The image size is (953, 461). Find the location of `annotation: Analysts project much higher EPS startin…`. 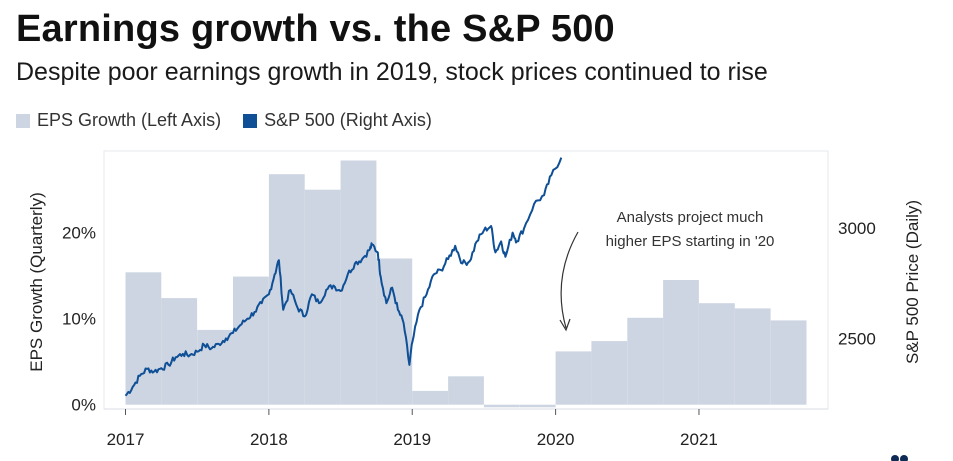

annotation: Analysts project much higher EPS startin… is located at coordinates (667, 270).